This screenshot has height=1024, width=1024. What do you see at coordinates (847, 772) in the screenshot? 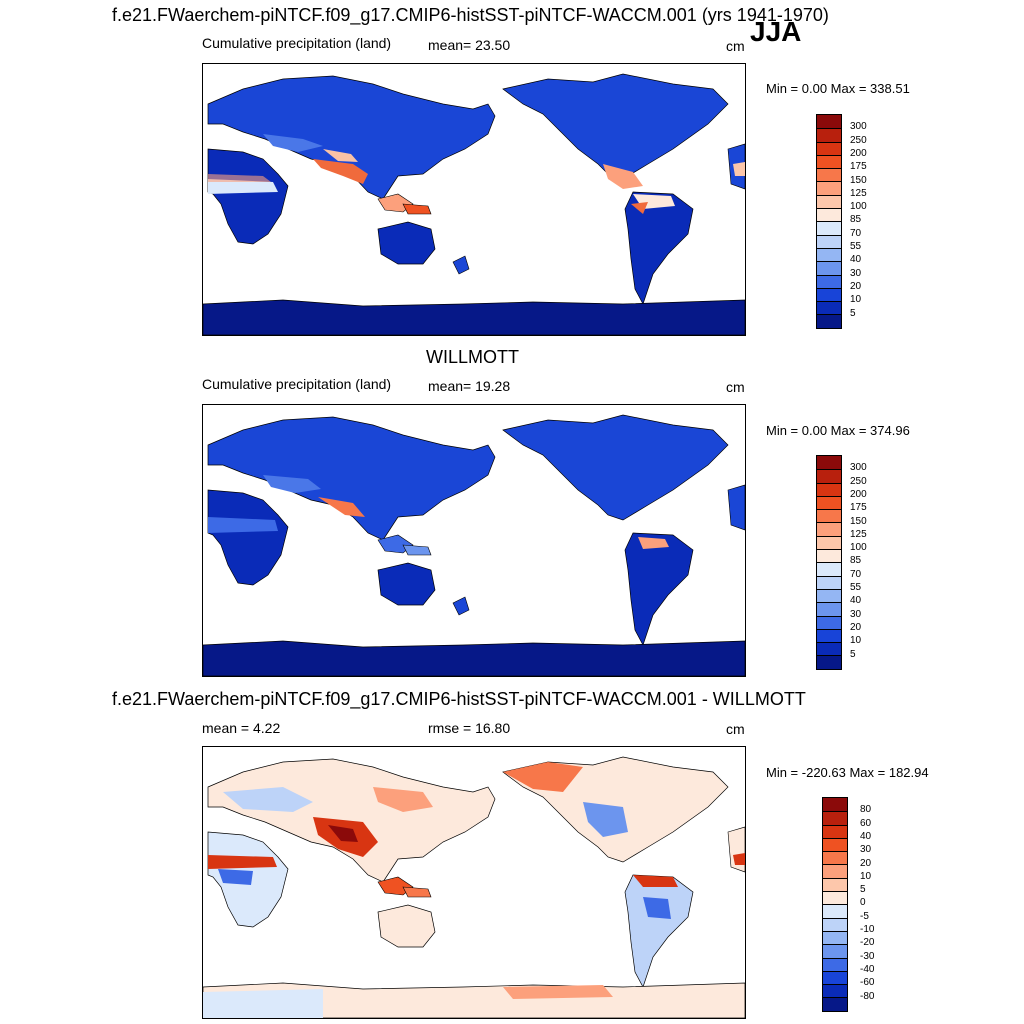
I see `panel3-minmax: Min = -220.63 Max = 182.94` at bounding box center [847, 772].